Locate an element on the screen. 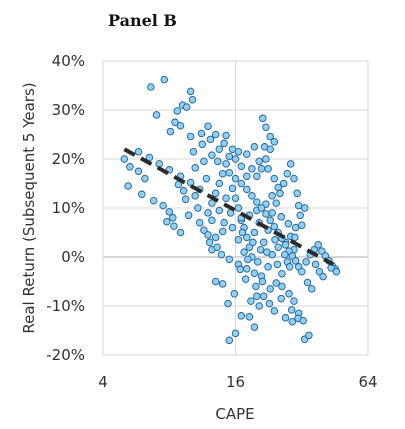 This screenshot has height=429, width=405. y-tick-label: -20% is located at coordinates (65, 355).